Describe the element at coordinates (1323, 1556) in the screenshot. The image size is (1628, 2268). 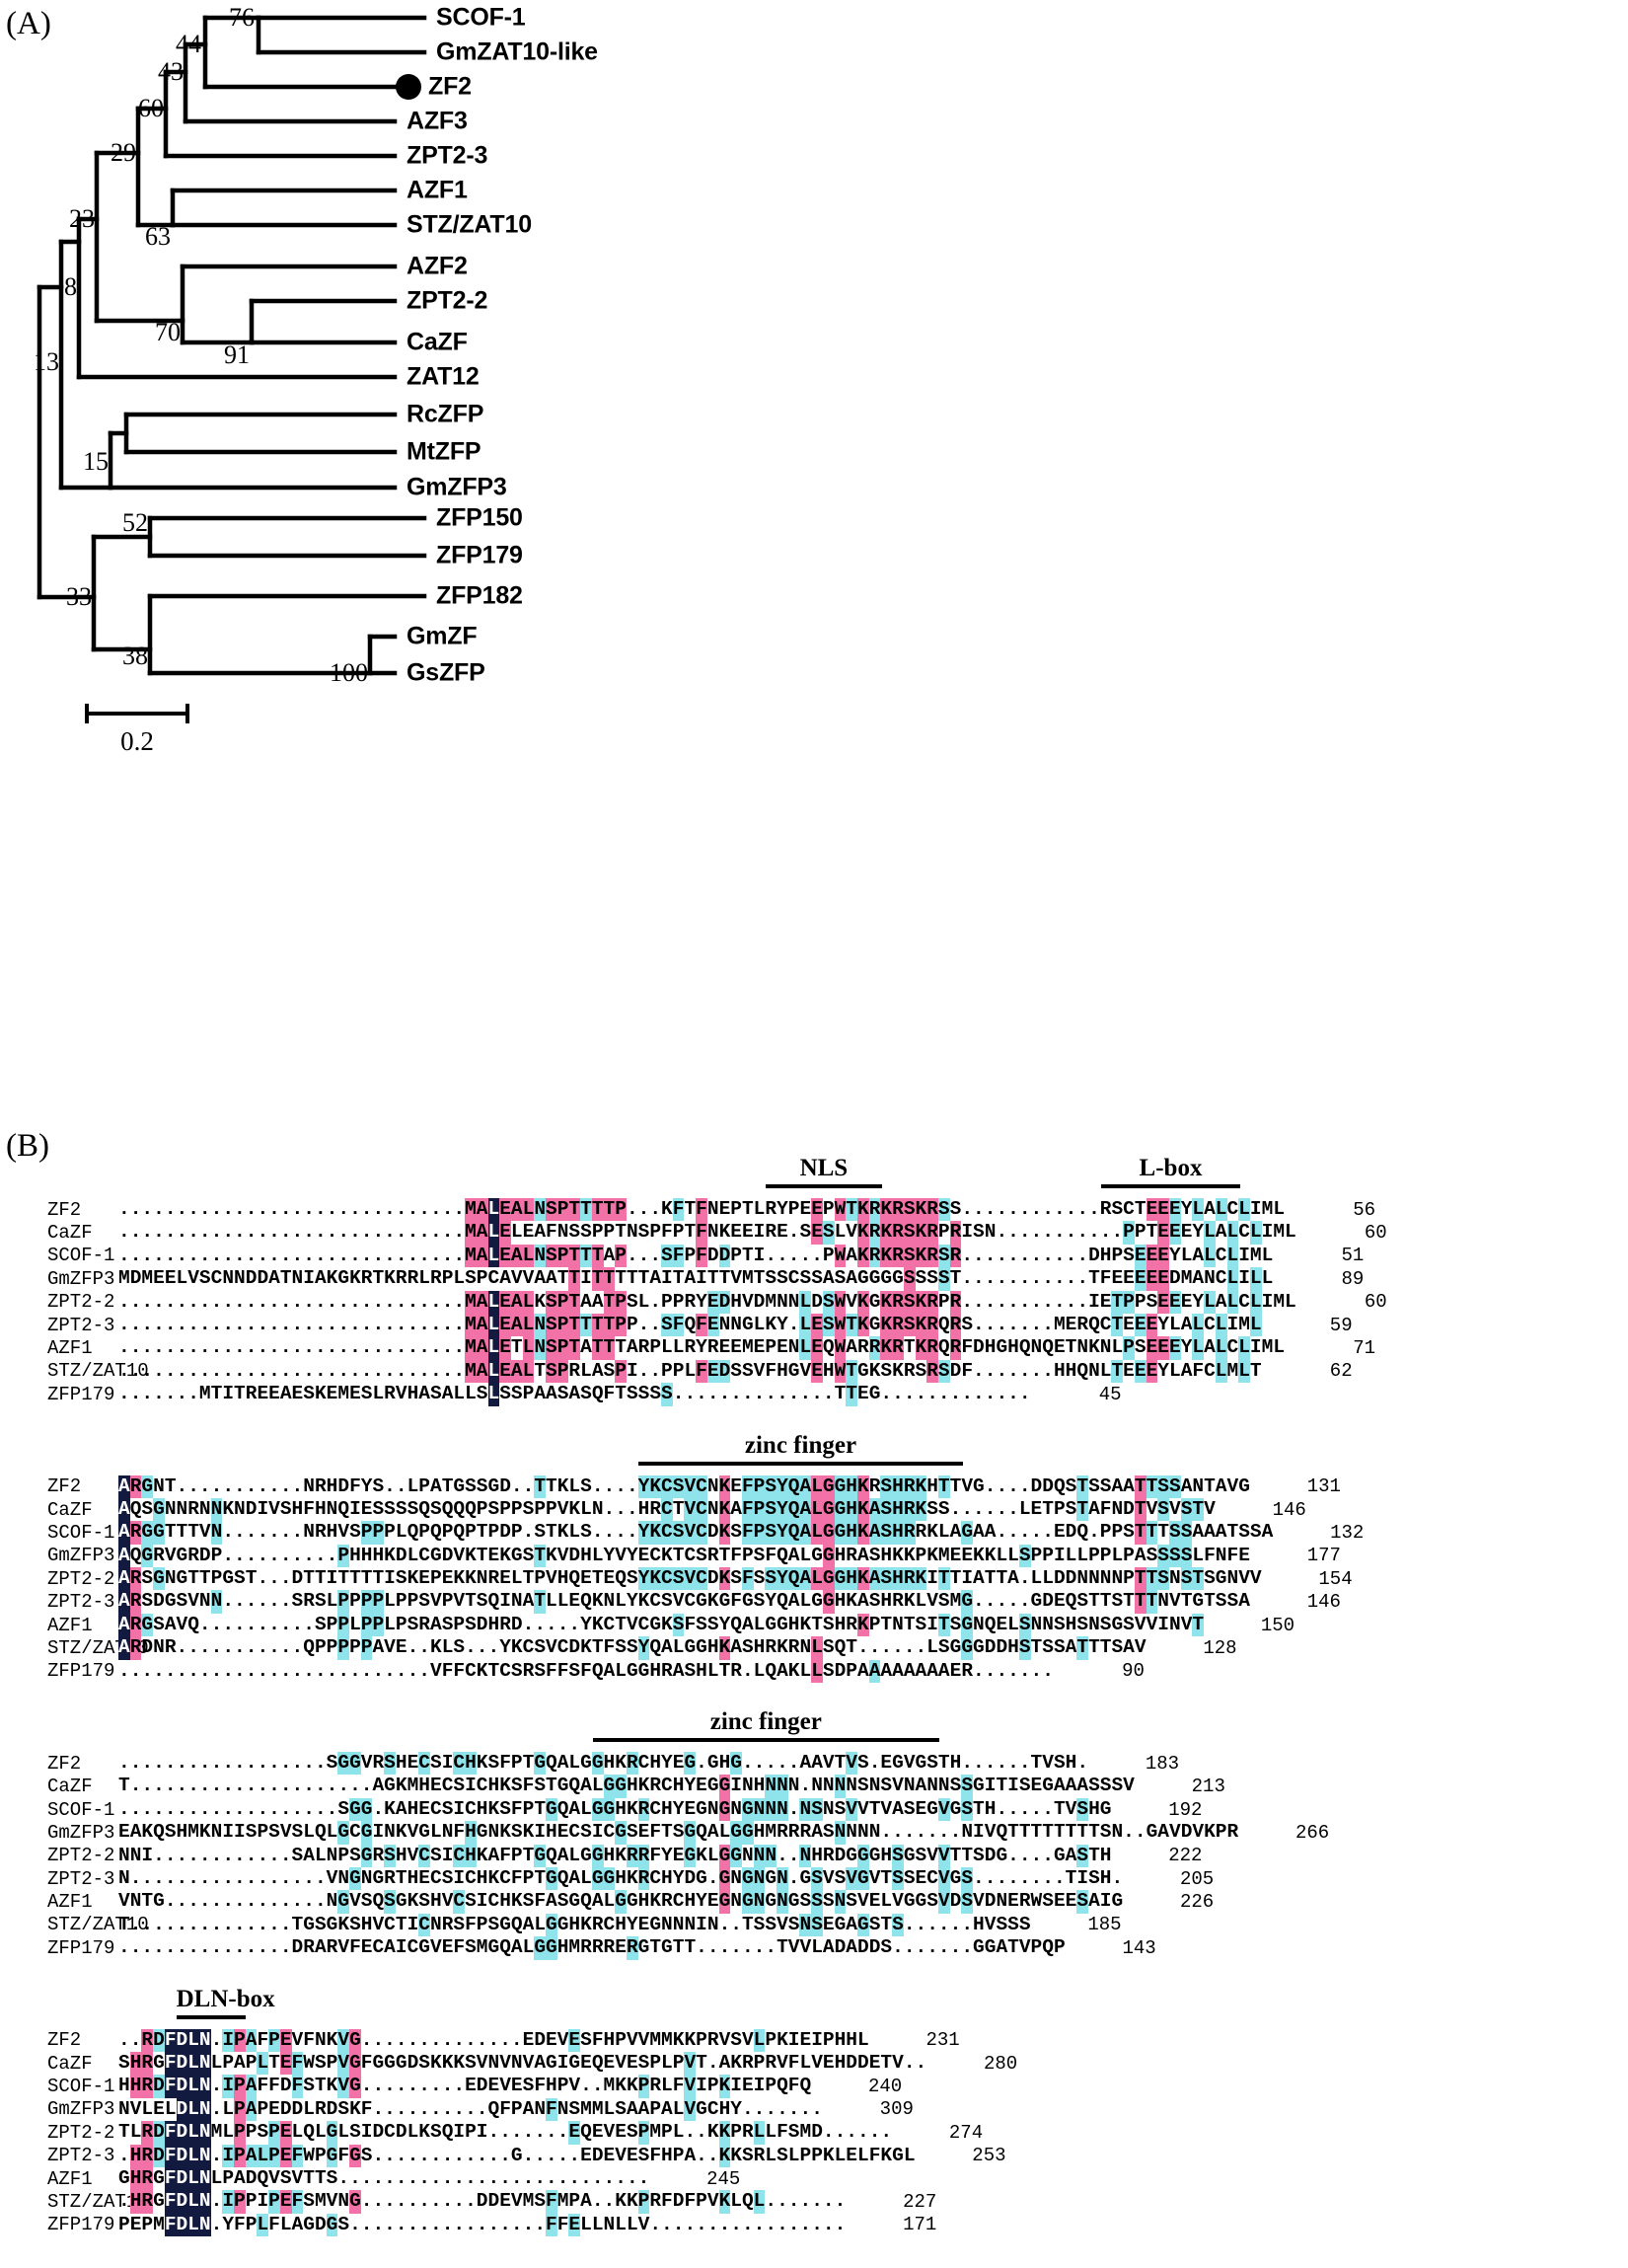
I see `alignment-residue-number: 177` at that location.